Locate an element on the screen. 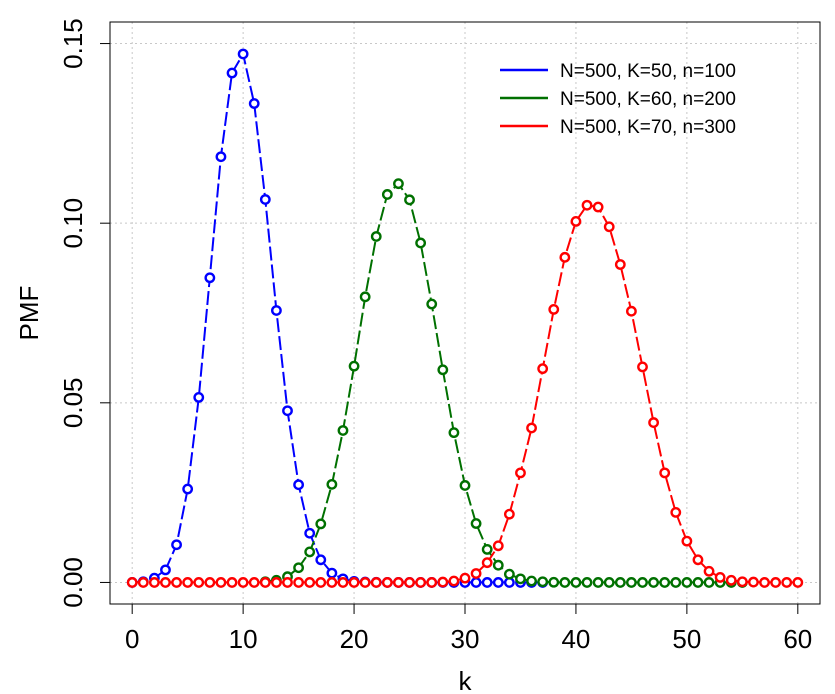  x-tick-label: 50 is located at coordinates (686, 639).